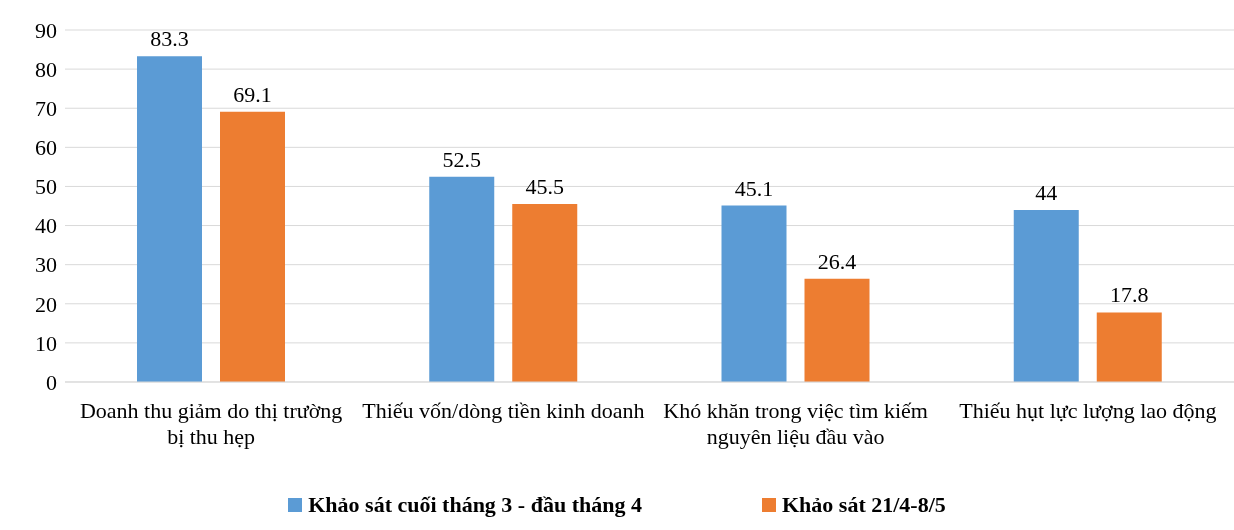  What do you see at coordinates (46, 187) in the screenshot?
I see `y-tick-label: 50` at bounding box center [46, 187].